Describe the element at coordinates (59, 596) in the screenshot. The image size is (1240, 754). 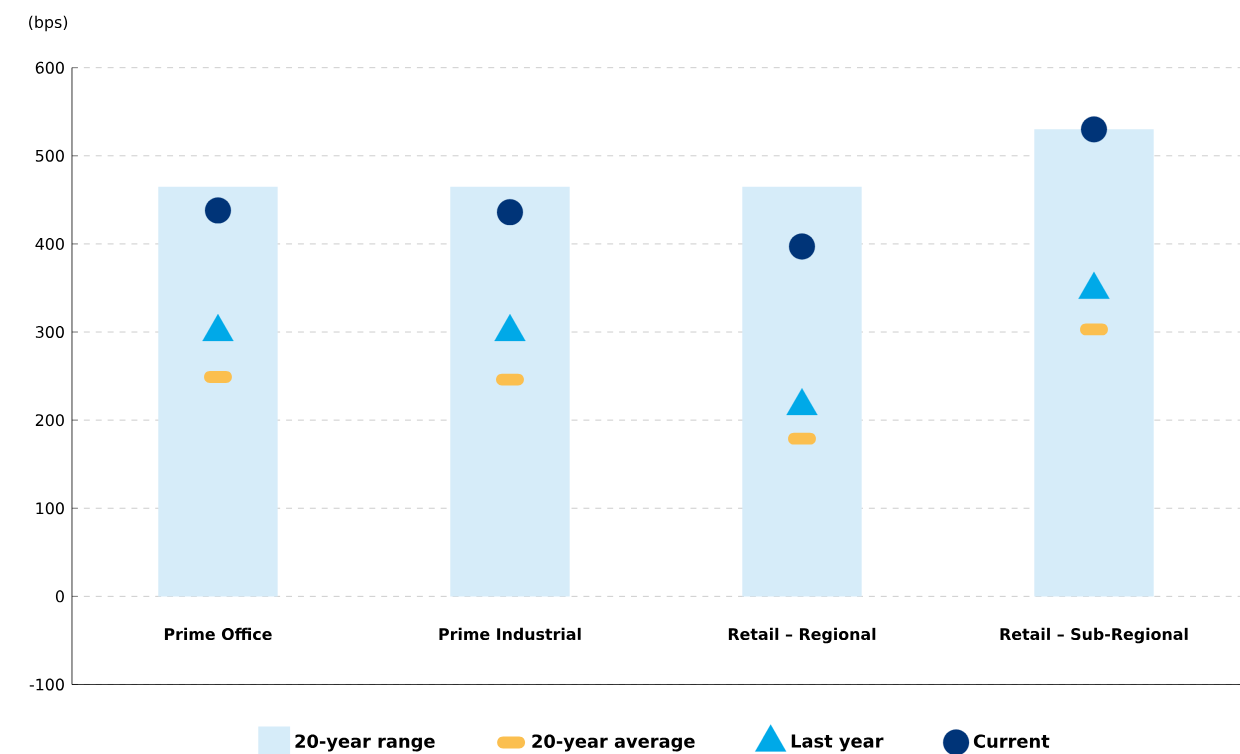
I see `y-tick-label: 0` at that location.